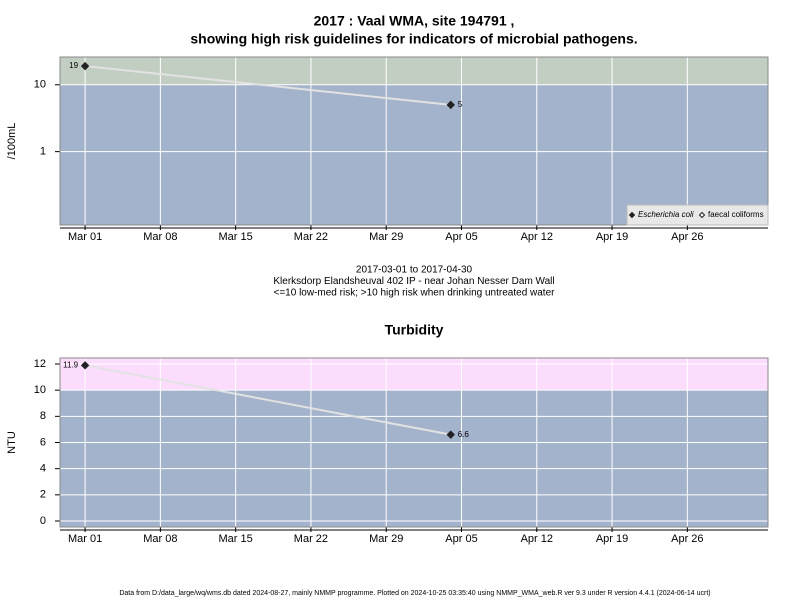 This screenshot has width=800, height=600. I want to click on y-axis-label: NTU, so click(12, 442).